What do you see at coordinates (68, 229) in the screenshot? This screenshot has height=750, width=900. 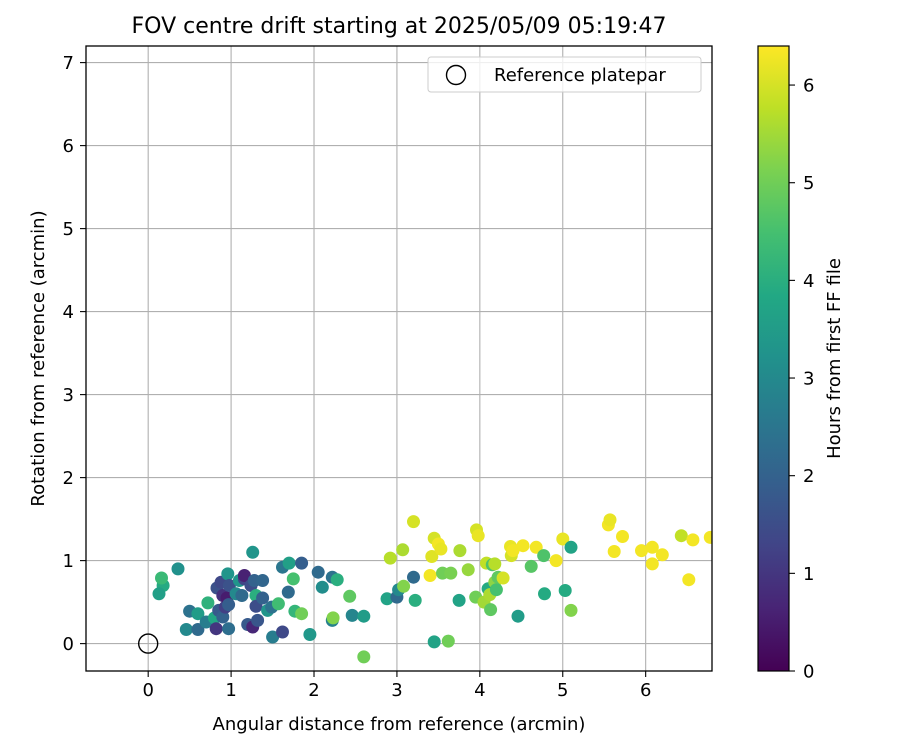 I see `y-tick-label: 5` at bounding box center [68, 229].